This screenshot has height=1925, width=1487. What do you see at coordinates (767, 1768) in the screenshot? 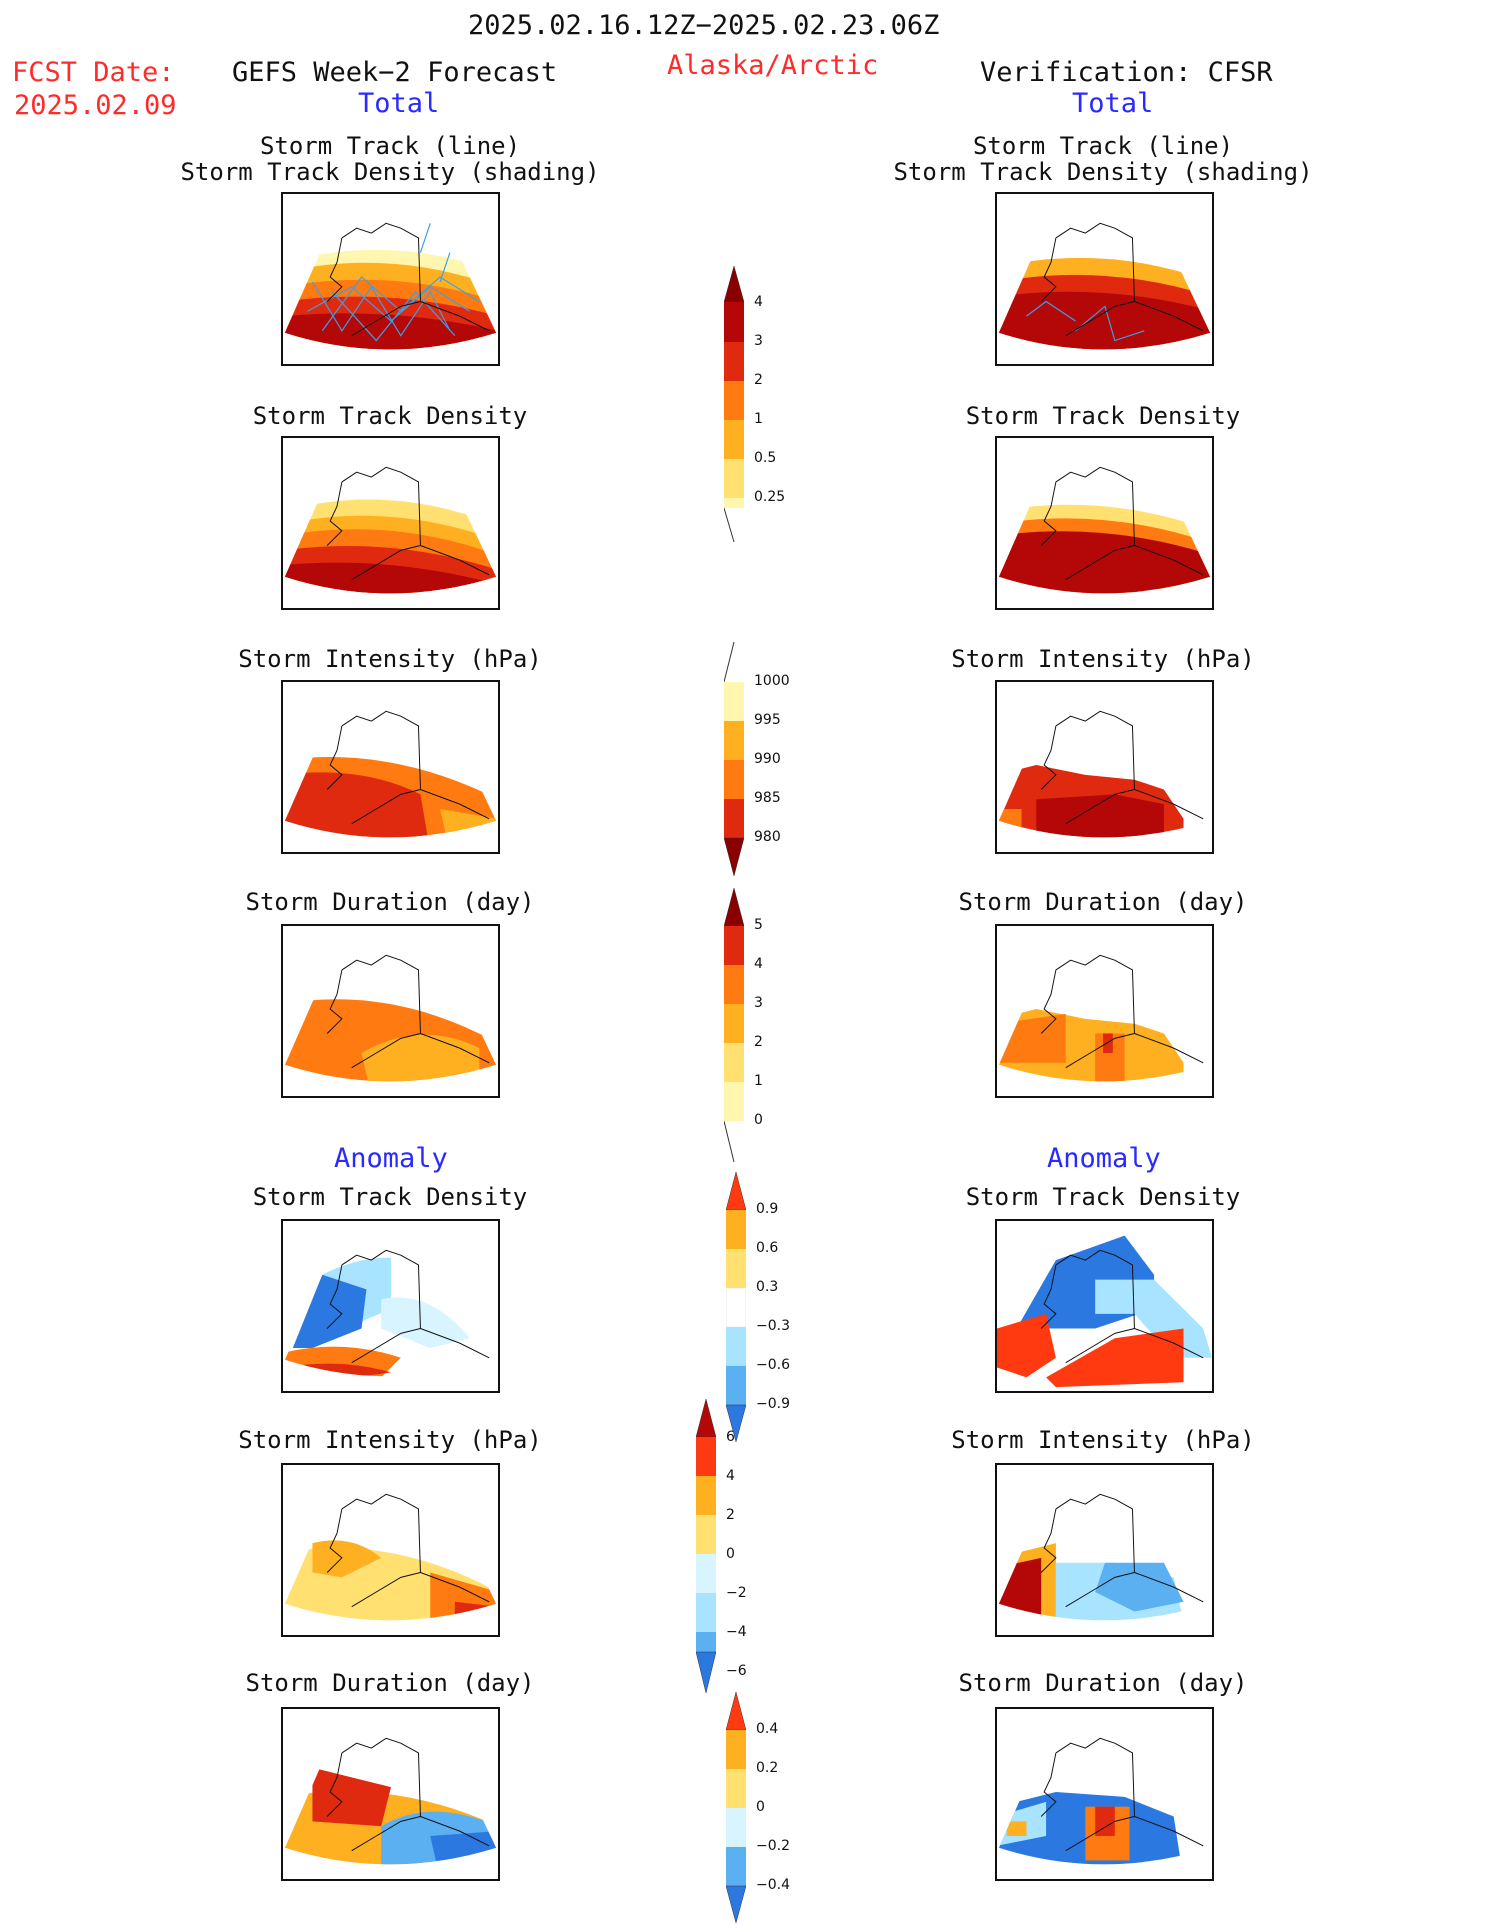
I see `tick: 0.2` at bounding box center [767, 1768].